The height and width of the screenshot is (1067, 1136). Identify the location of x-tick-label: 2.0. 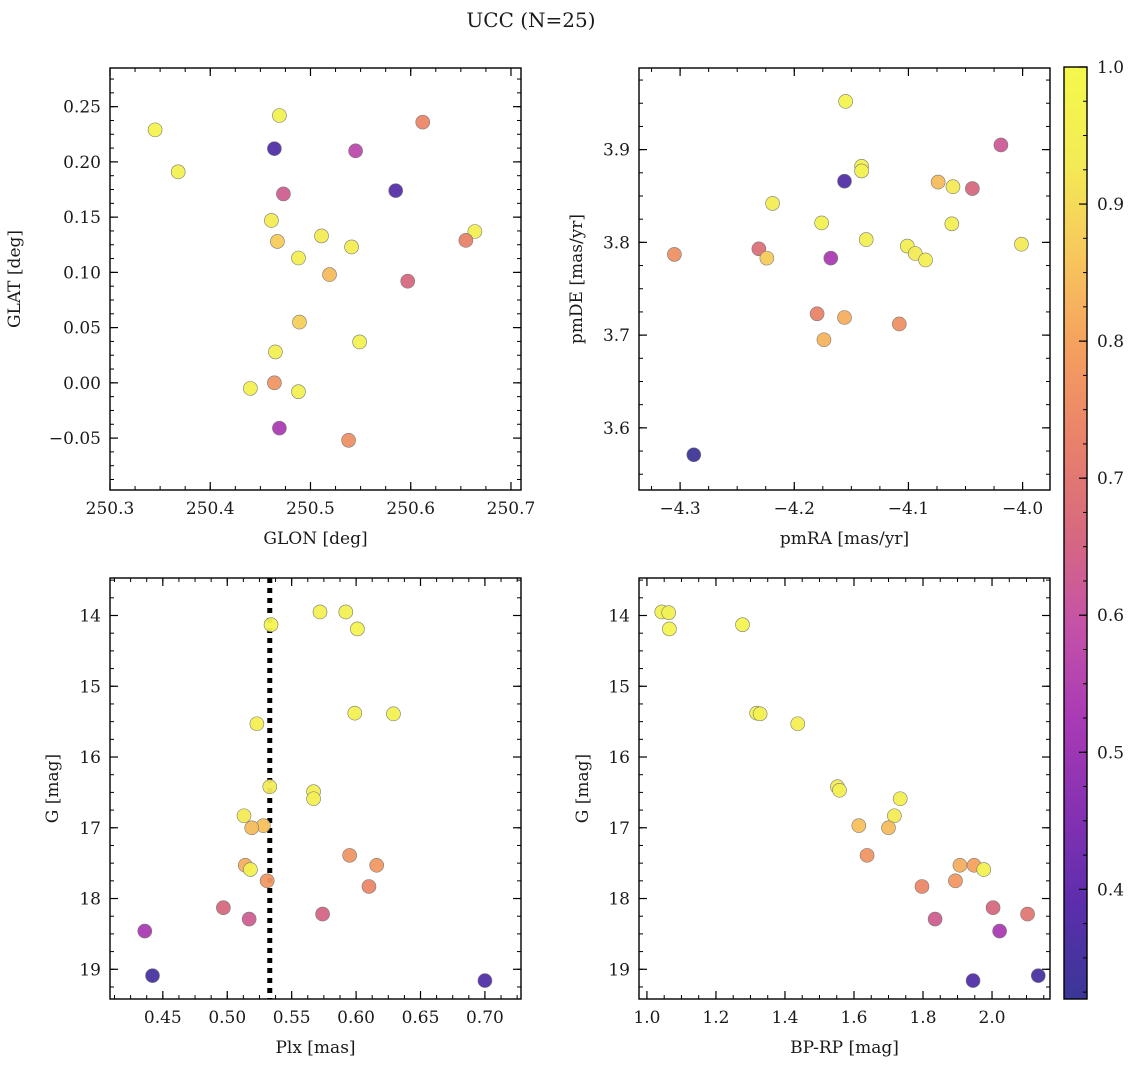
(992, 1018).